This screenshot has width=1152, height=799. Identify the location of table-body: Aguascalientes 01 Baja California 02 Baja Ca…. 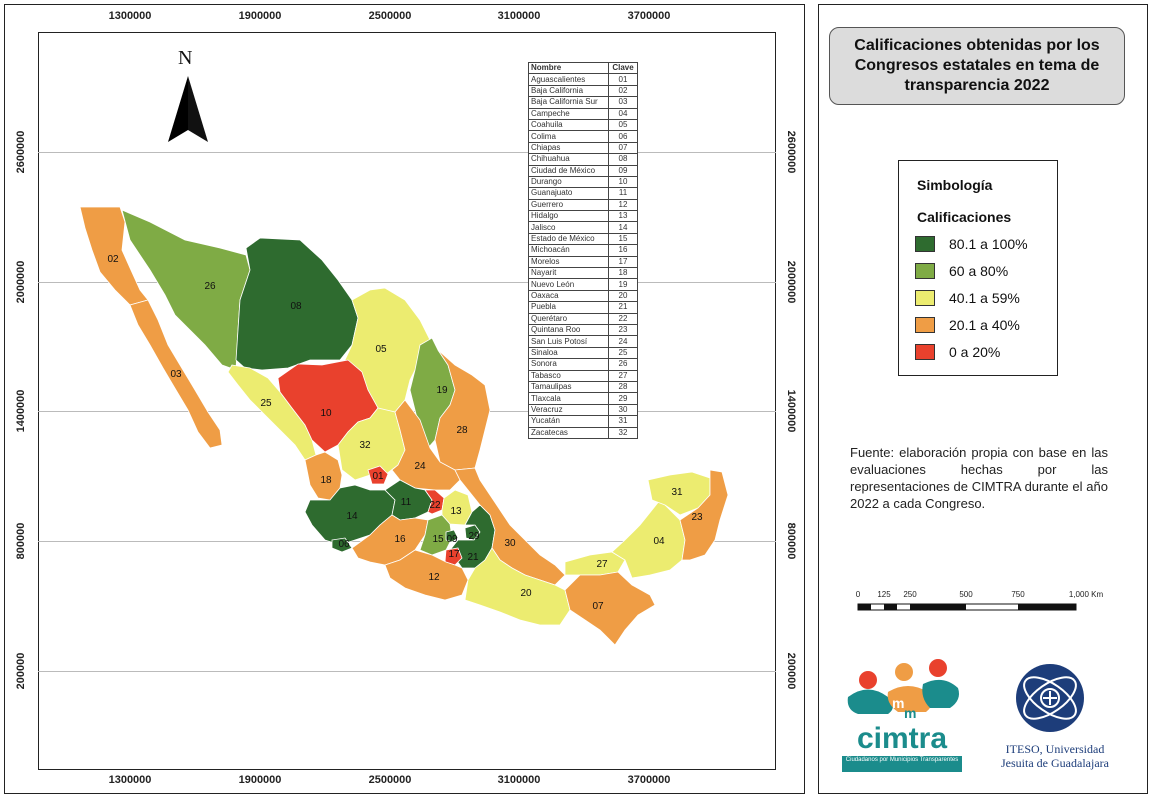
(583, 256).